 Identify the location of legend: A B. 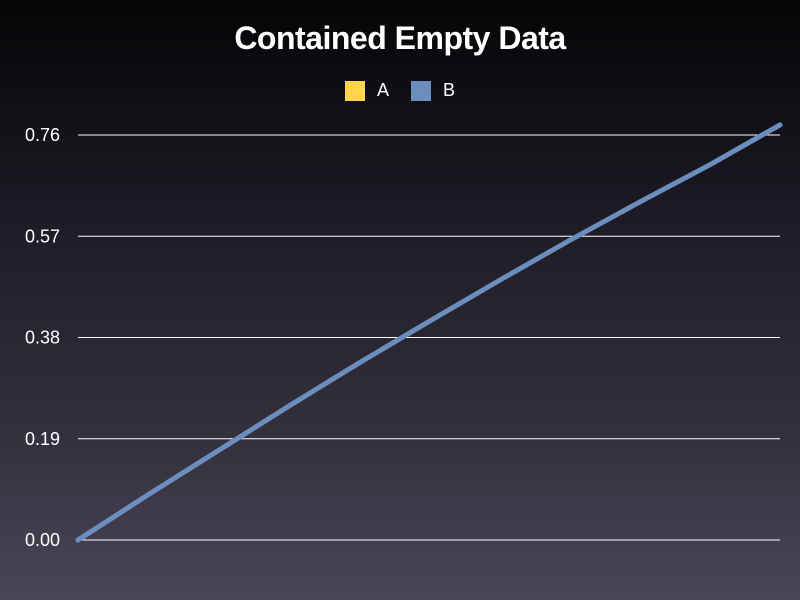
(400, 90).